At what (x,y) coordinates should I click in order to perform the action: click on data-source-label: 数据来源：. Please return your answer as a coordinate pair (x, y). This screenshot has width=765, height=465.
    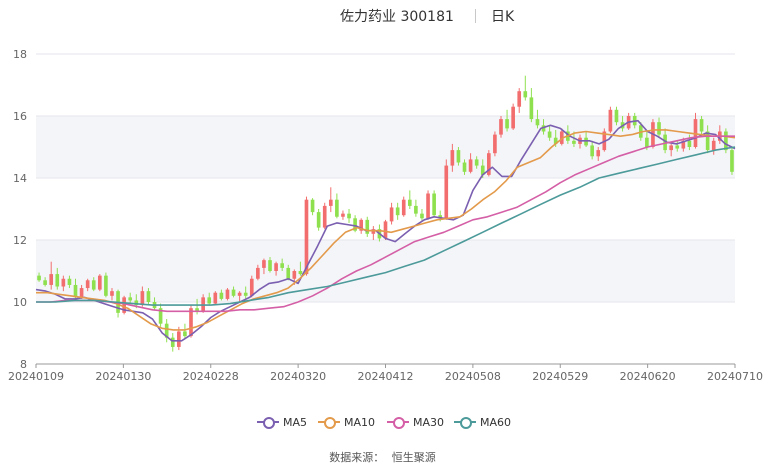
    Looking at the image, I should click on (357, 457).